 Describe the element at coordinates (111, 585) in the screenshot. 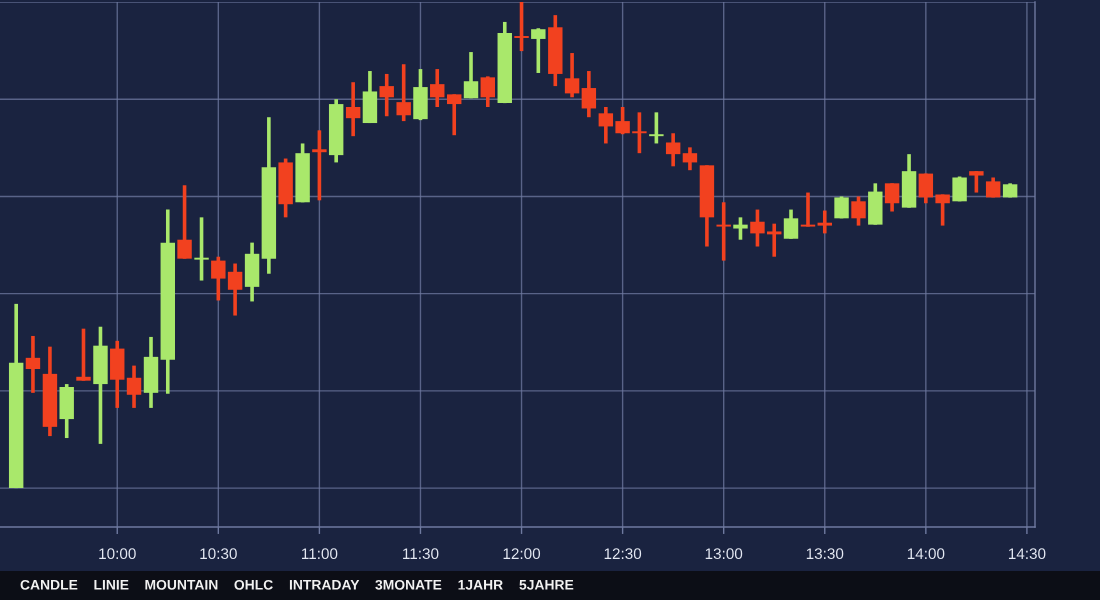

I see `text: LINIE` at that location.